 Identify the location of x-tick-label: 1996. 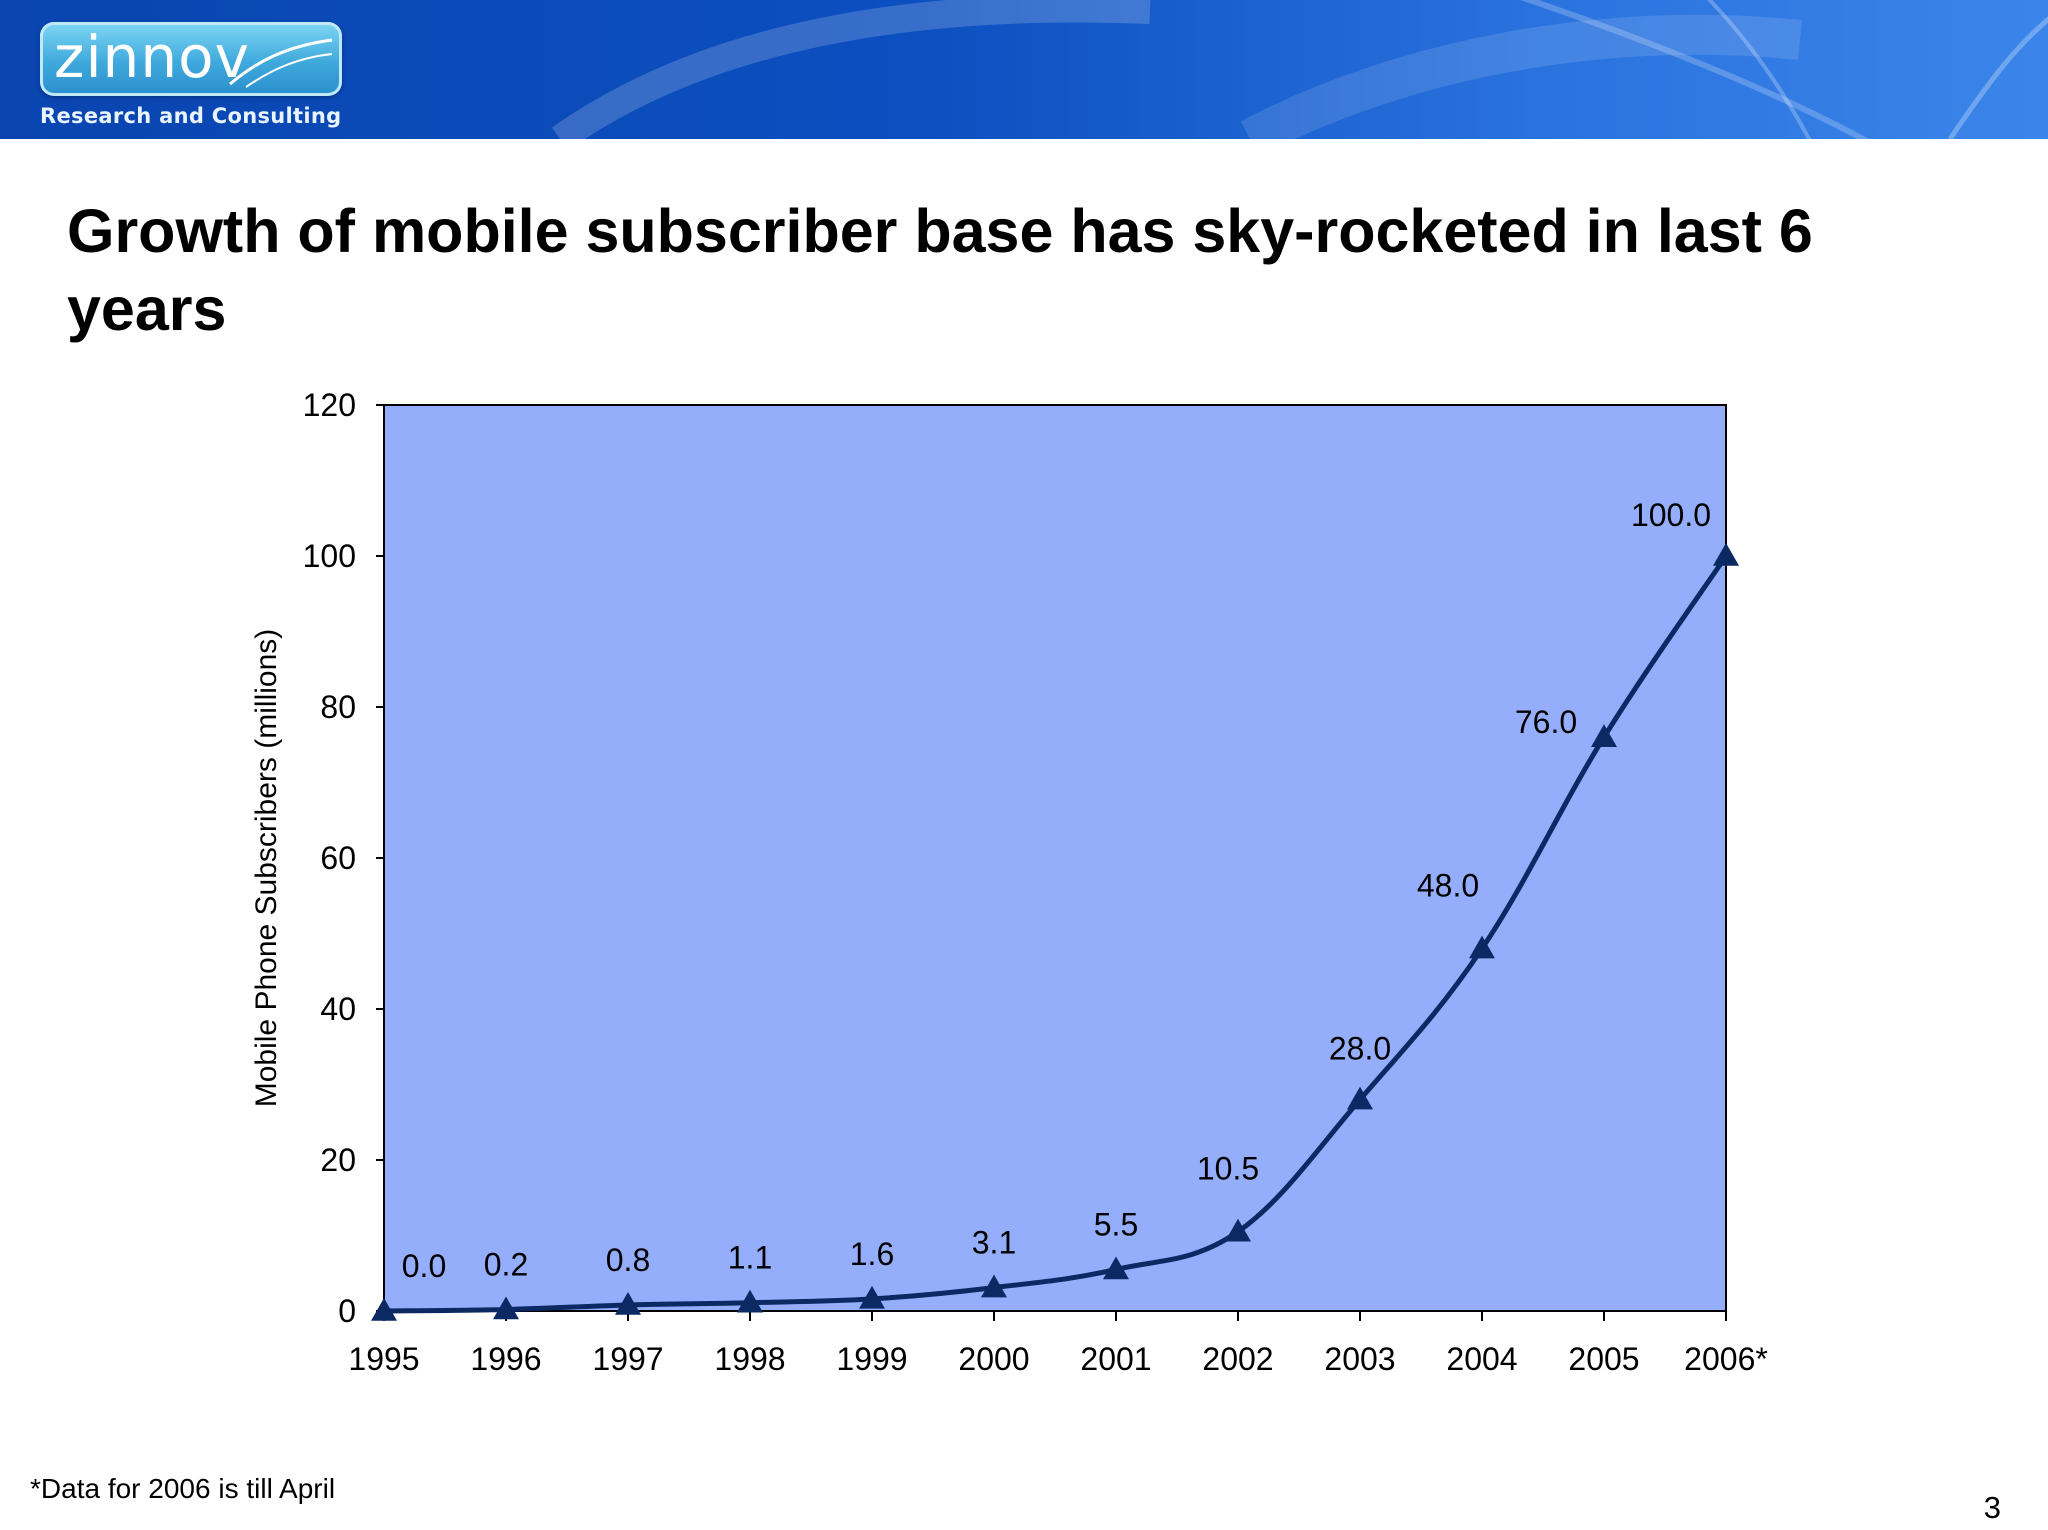
(505, 1359).